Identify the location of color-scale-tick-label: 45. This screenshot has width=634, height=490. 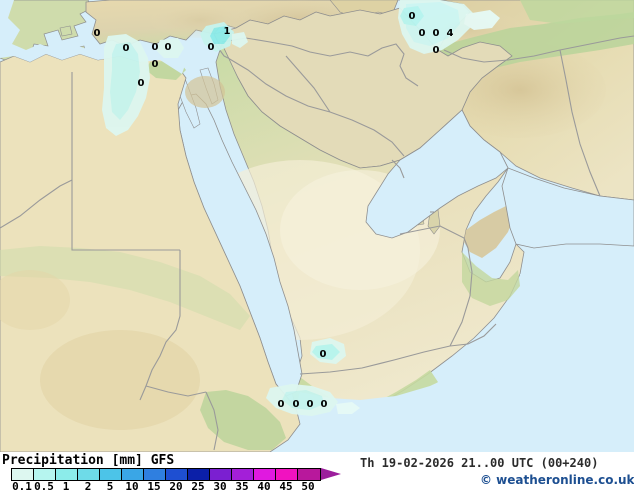
(286, 485).